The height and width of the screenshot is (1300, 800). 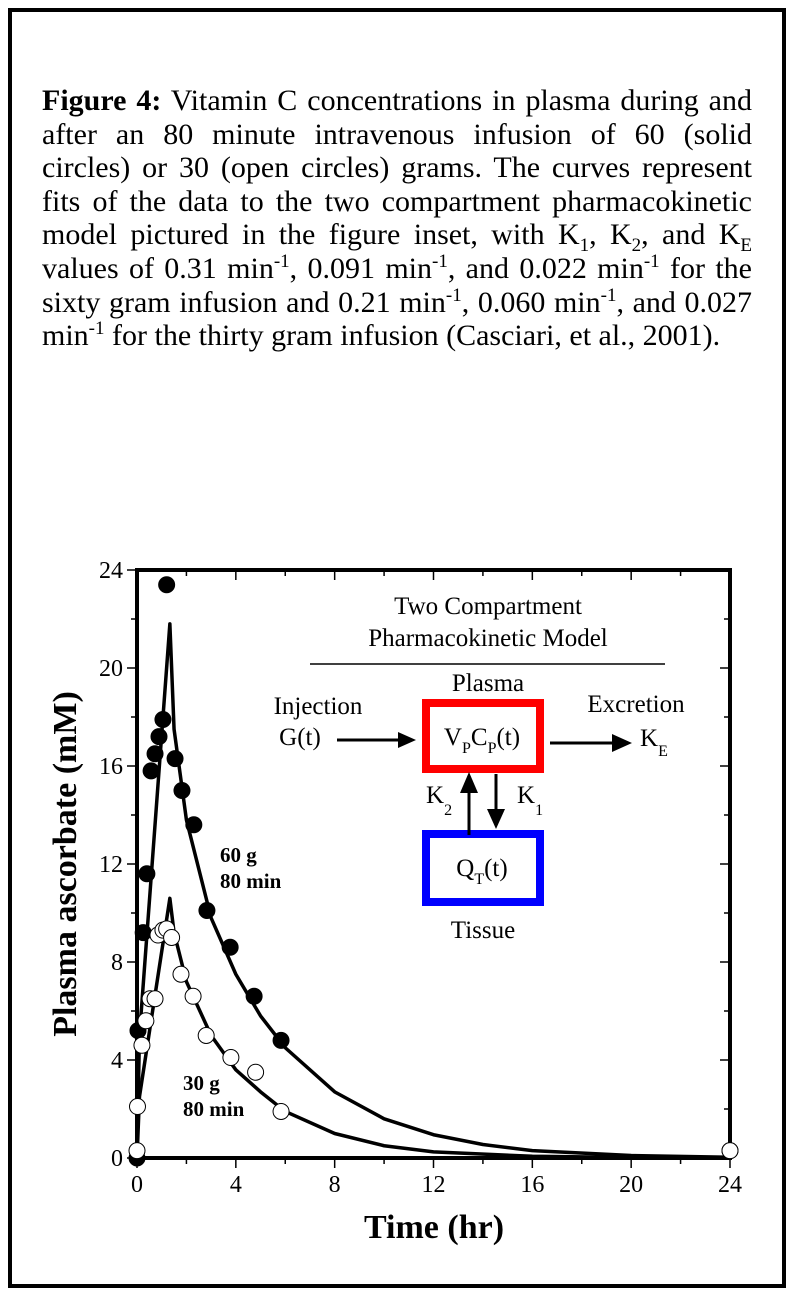 I want to click on k2-arrow, so click(x=469, y=803).